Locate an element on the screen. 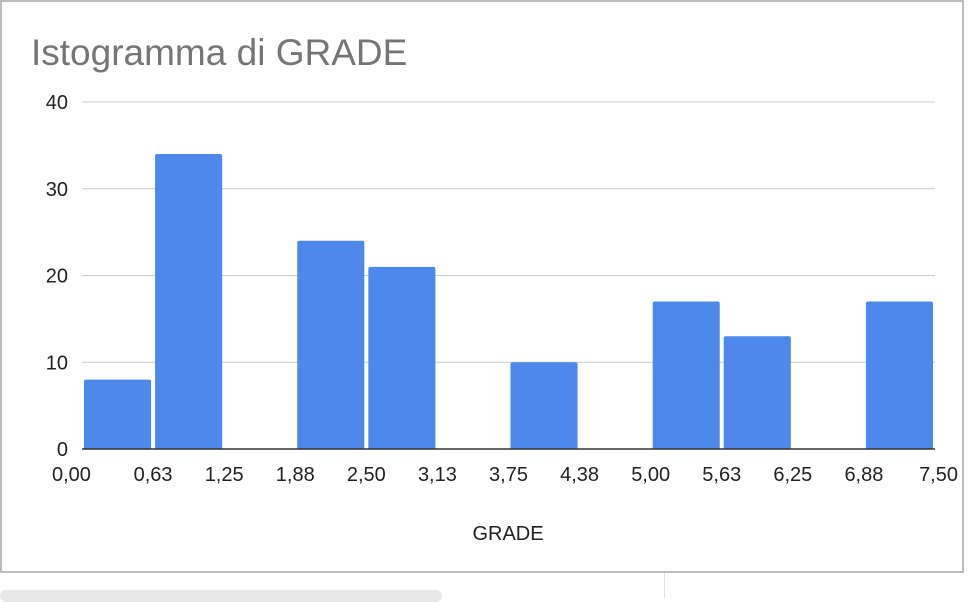 Image resolution: width=968 pixels, height=602 pixels. x-tick-label: 3,13 is located at coordinates (437, 475).